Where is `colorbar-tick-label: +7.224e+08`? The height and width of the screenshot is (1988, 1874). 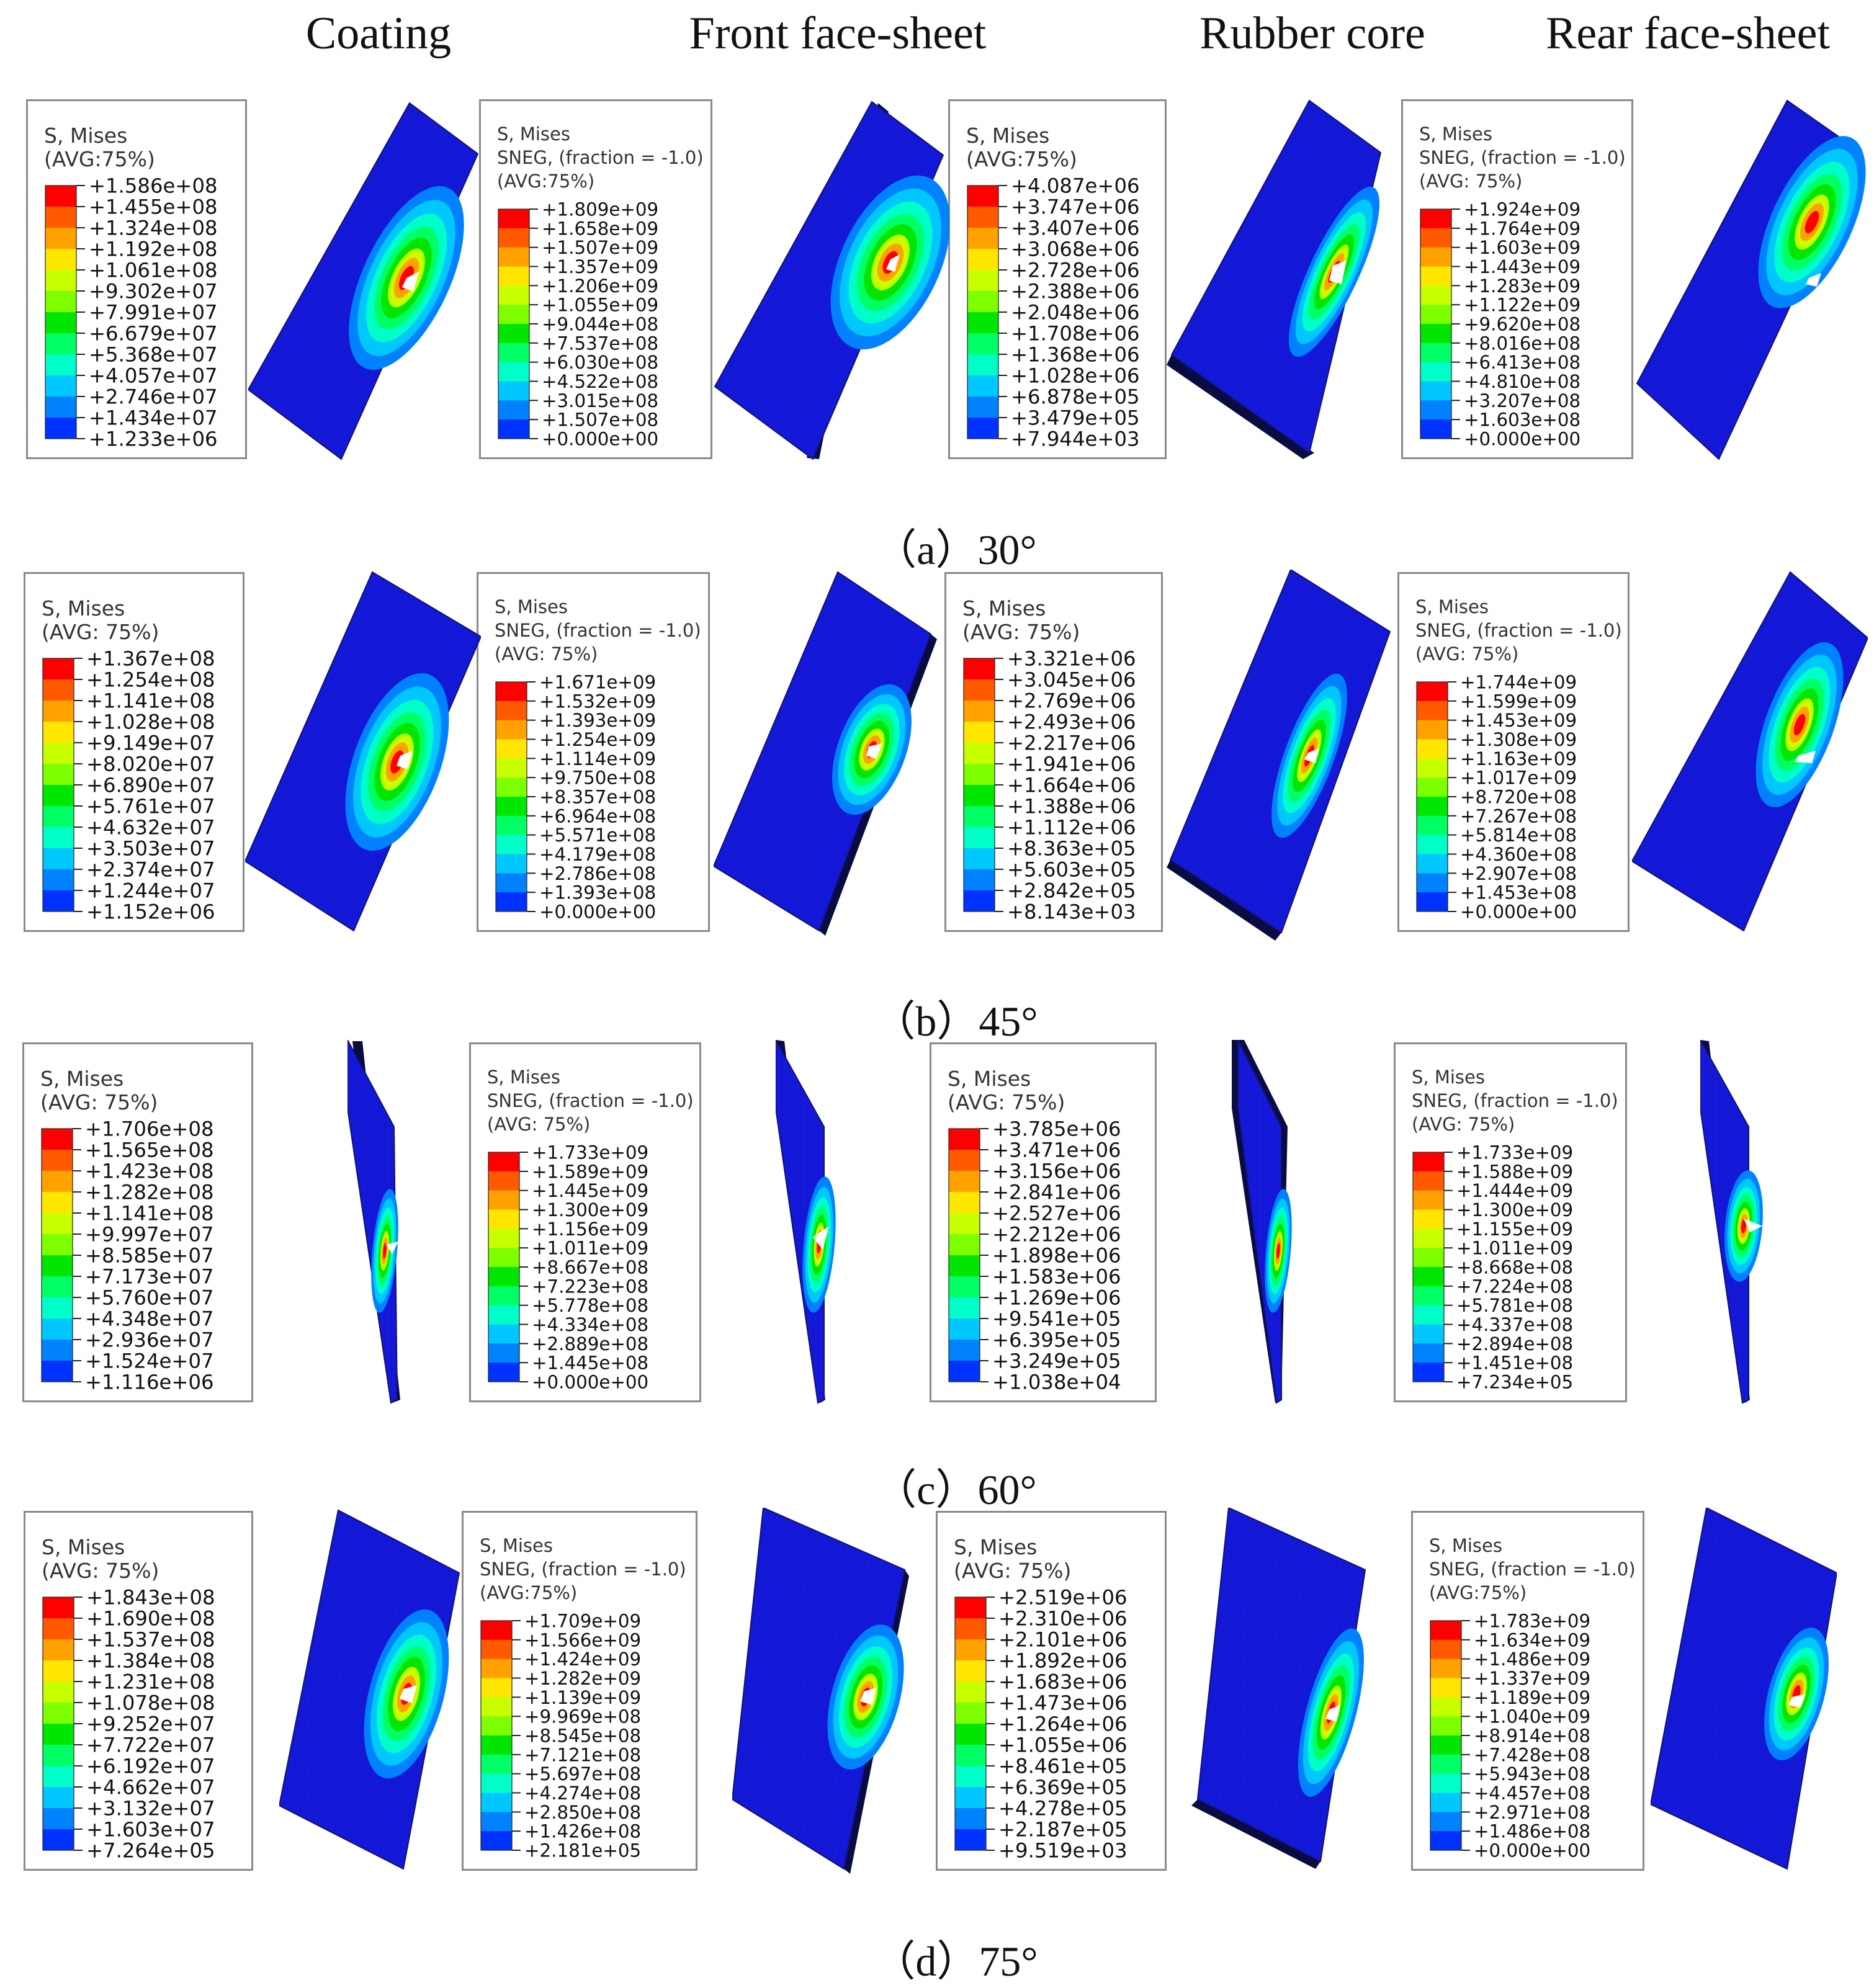 colorbar-tick-label: +7.224e+08 is located at coordinates (1514, 1286).